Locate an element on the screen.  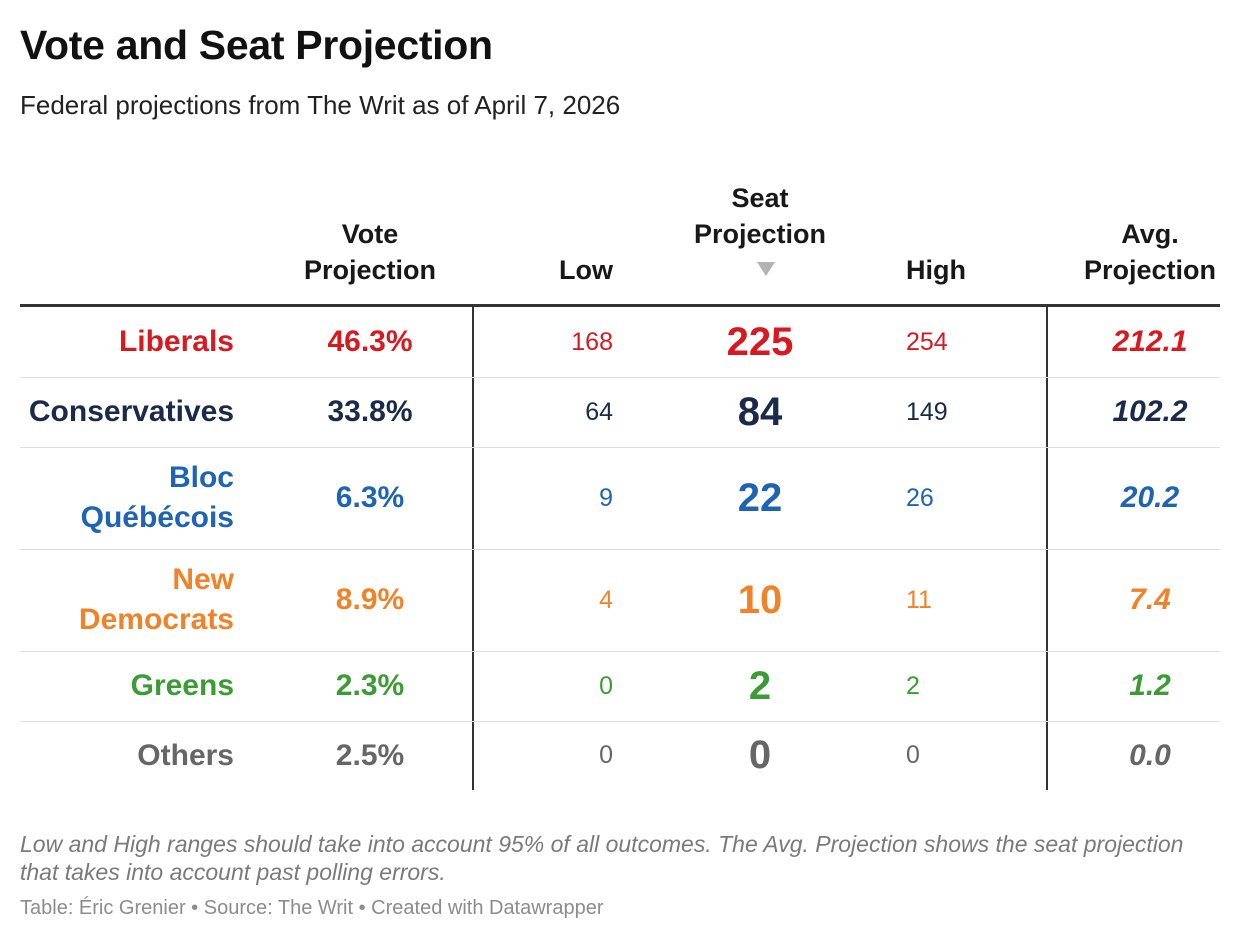
party-name: Conservatives is located at coordinates (127, 412).